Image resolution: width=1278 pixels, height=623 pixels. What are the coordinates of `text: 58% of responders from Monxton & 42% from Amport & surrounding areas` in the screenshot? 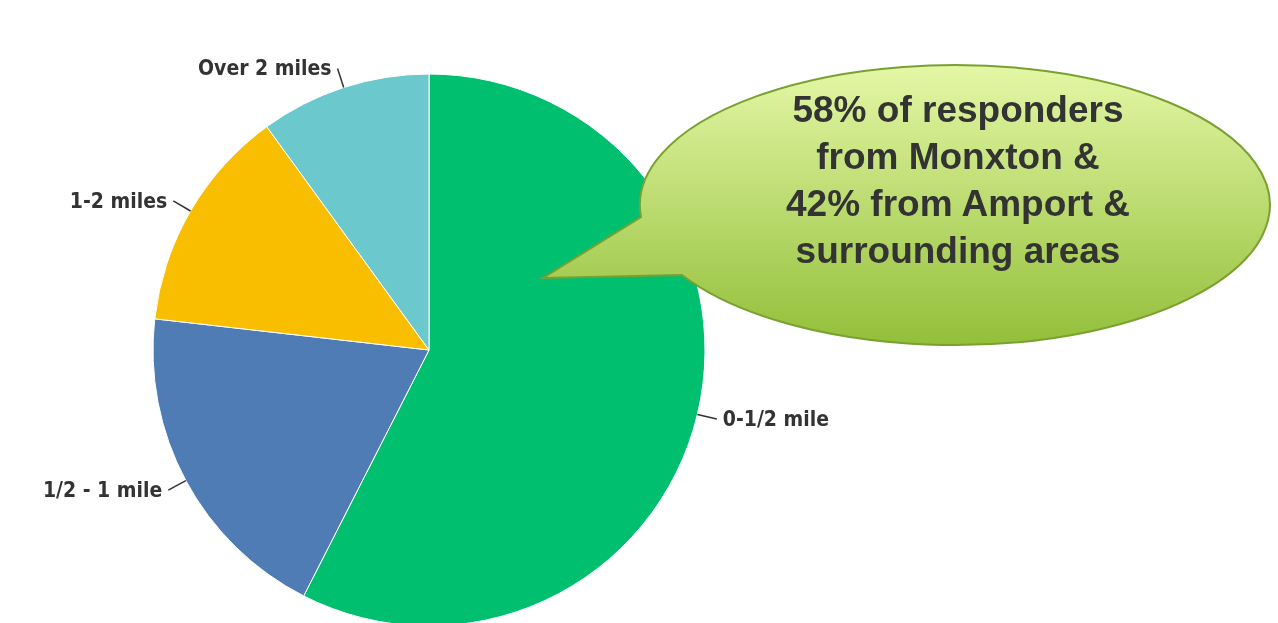 It's located at (958, 180).